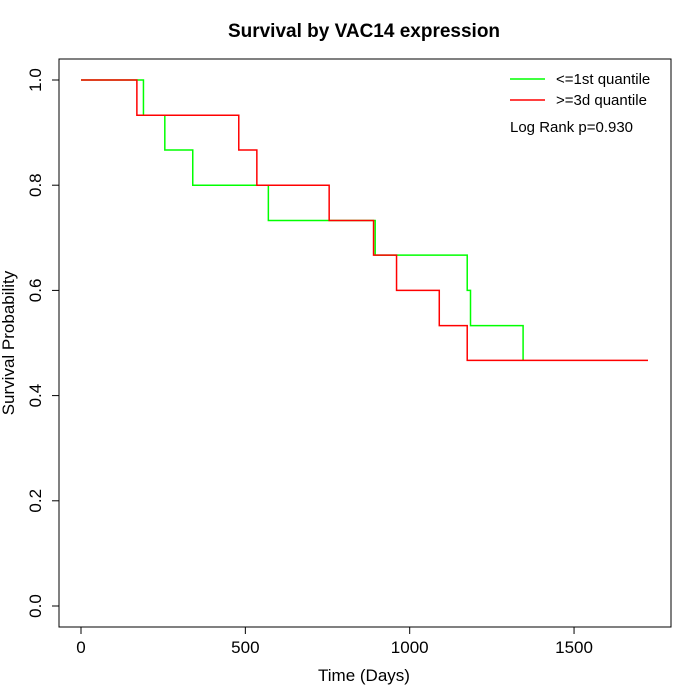 The height and width of the screenshot is (700, 700). I want to click on y-tick-label: 0.8, so click(35, 185).